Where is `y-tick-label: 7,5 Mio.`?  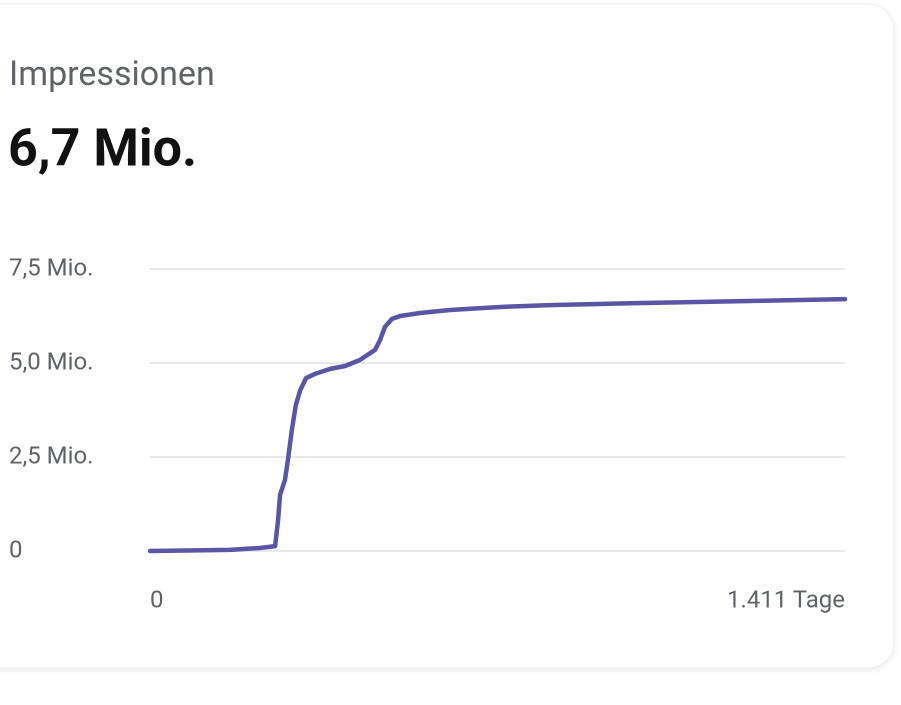
y-tick-label: 7,5 Mio. is located at coordinates (51, 267).